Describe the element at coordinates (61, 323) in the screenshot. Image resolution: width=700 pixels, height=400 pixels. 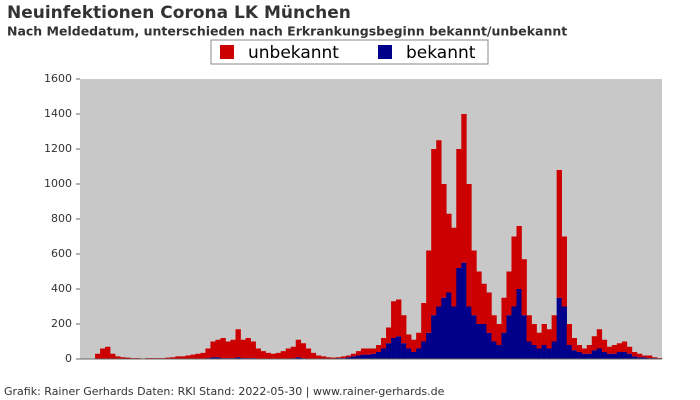
I see `y-tick-label: 200` at that location.